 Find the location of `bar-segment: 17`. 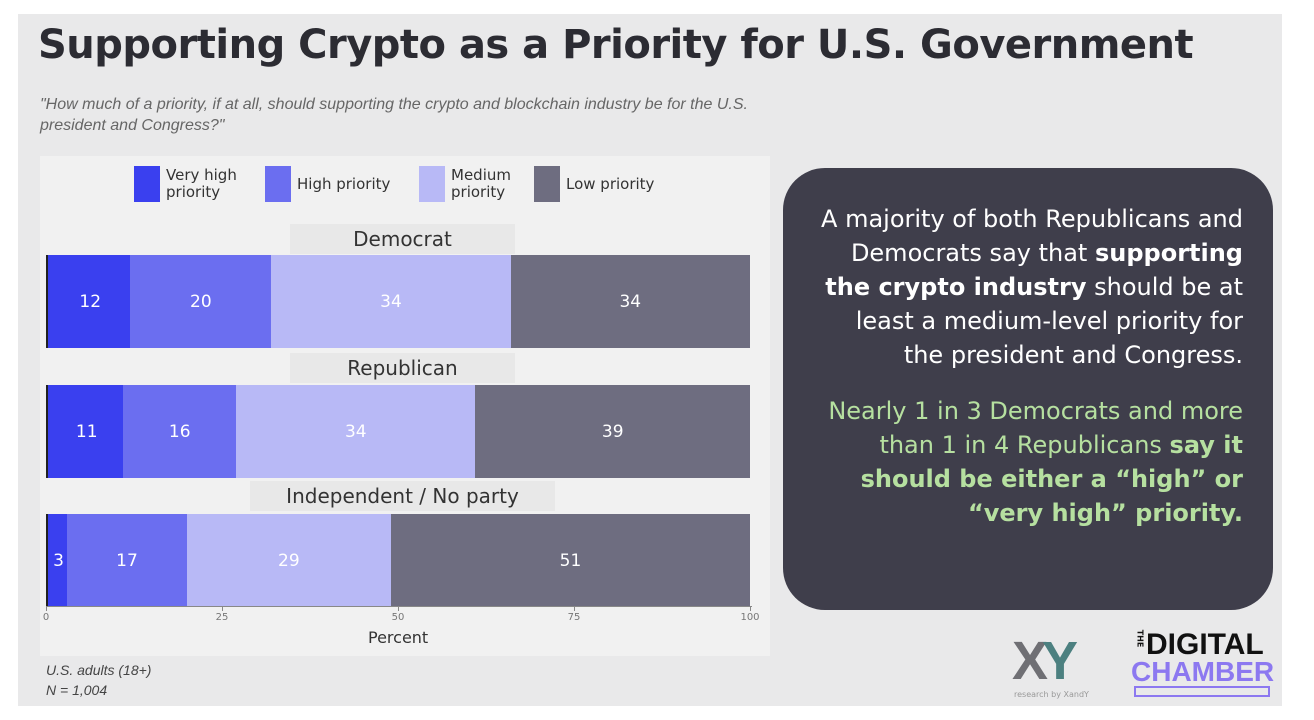

bar-segment: 17 is located at coordinates (127, 560).